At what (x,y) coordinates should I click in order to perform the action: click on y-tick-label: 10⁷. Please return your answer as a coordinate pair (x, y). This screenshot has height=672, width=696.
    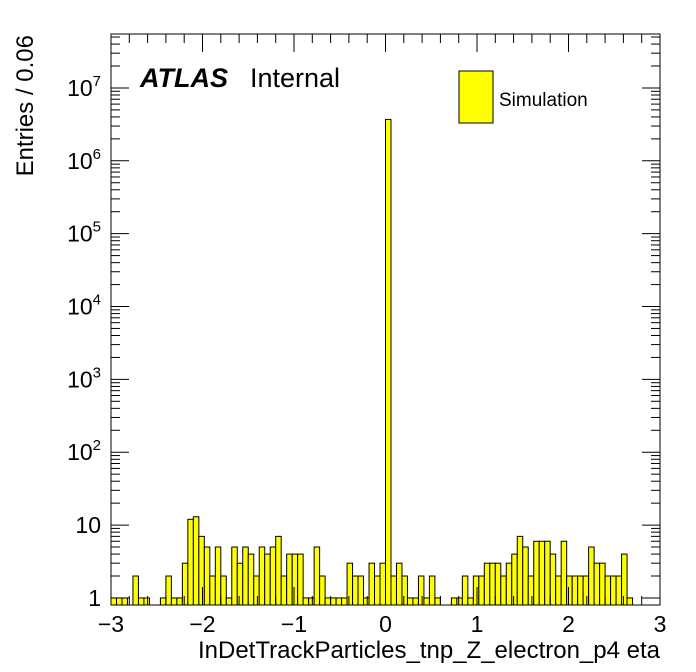
    Looking at the image, I should click on (84, 87).